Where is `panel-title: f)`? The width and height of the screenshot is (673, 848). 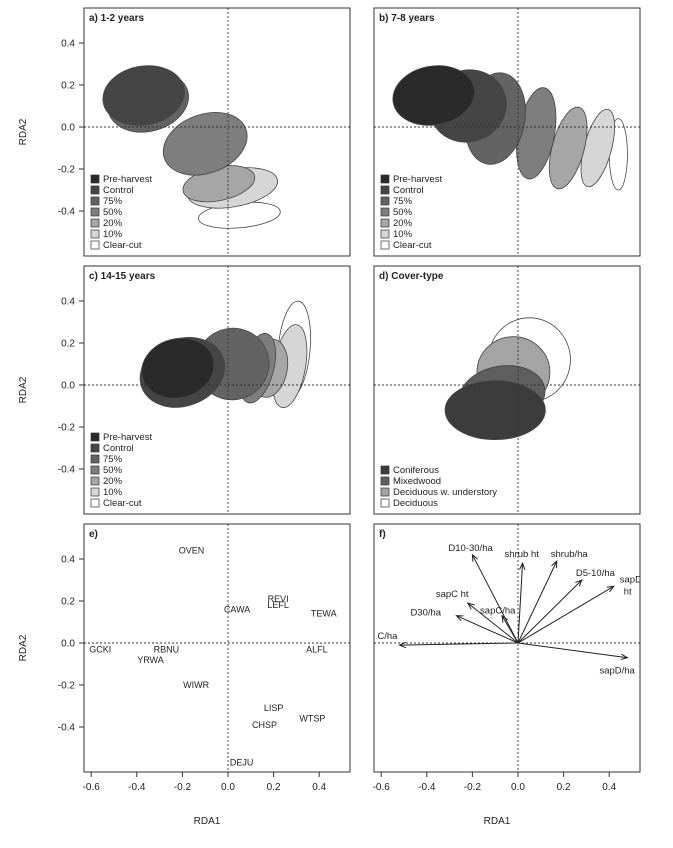
panel-title: f) is located at coordinates (382, 534).